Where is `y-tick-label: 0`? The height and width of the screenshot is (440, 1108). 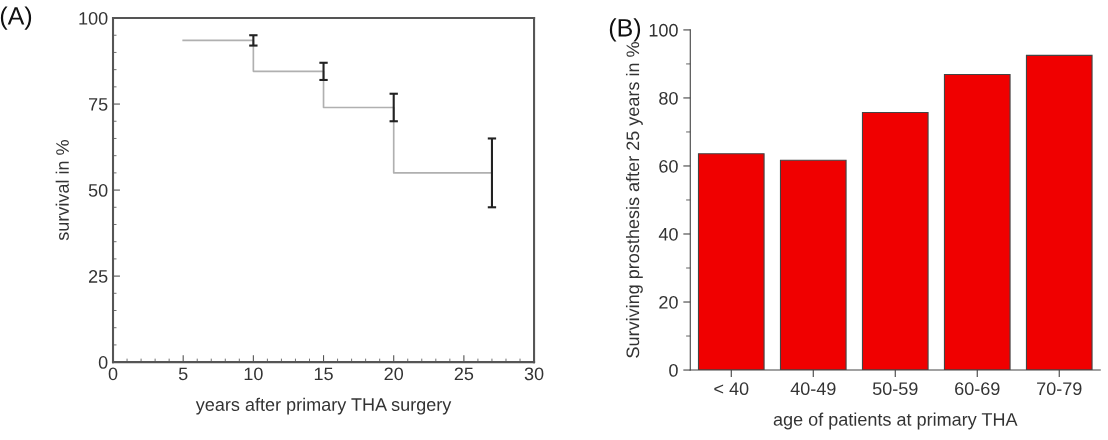 y-tick-label: 0 is located at coordinates (103, 362).